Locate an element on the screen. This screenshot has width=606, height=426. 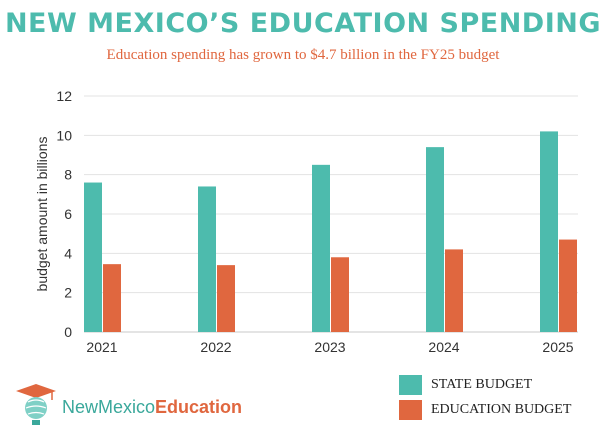
logo: NewMexicoEducation is located at coordinates (128, 403).